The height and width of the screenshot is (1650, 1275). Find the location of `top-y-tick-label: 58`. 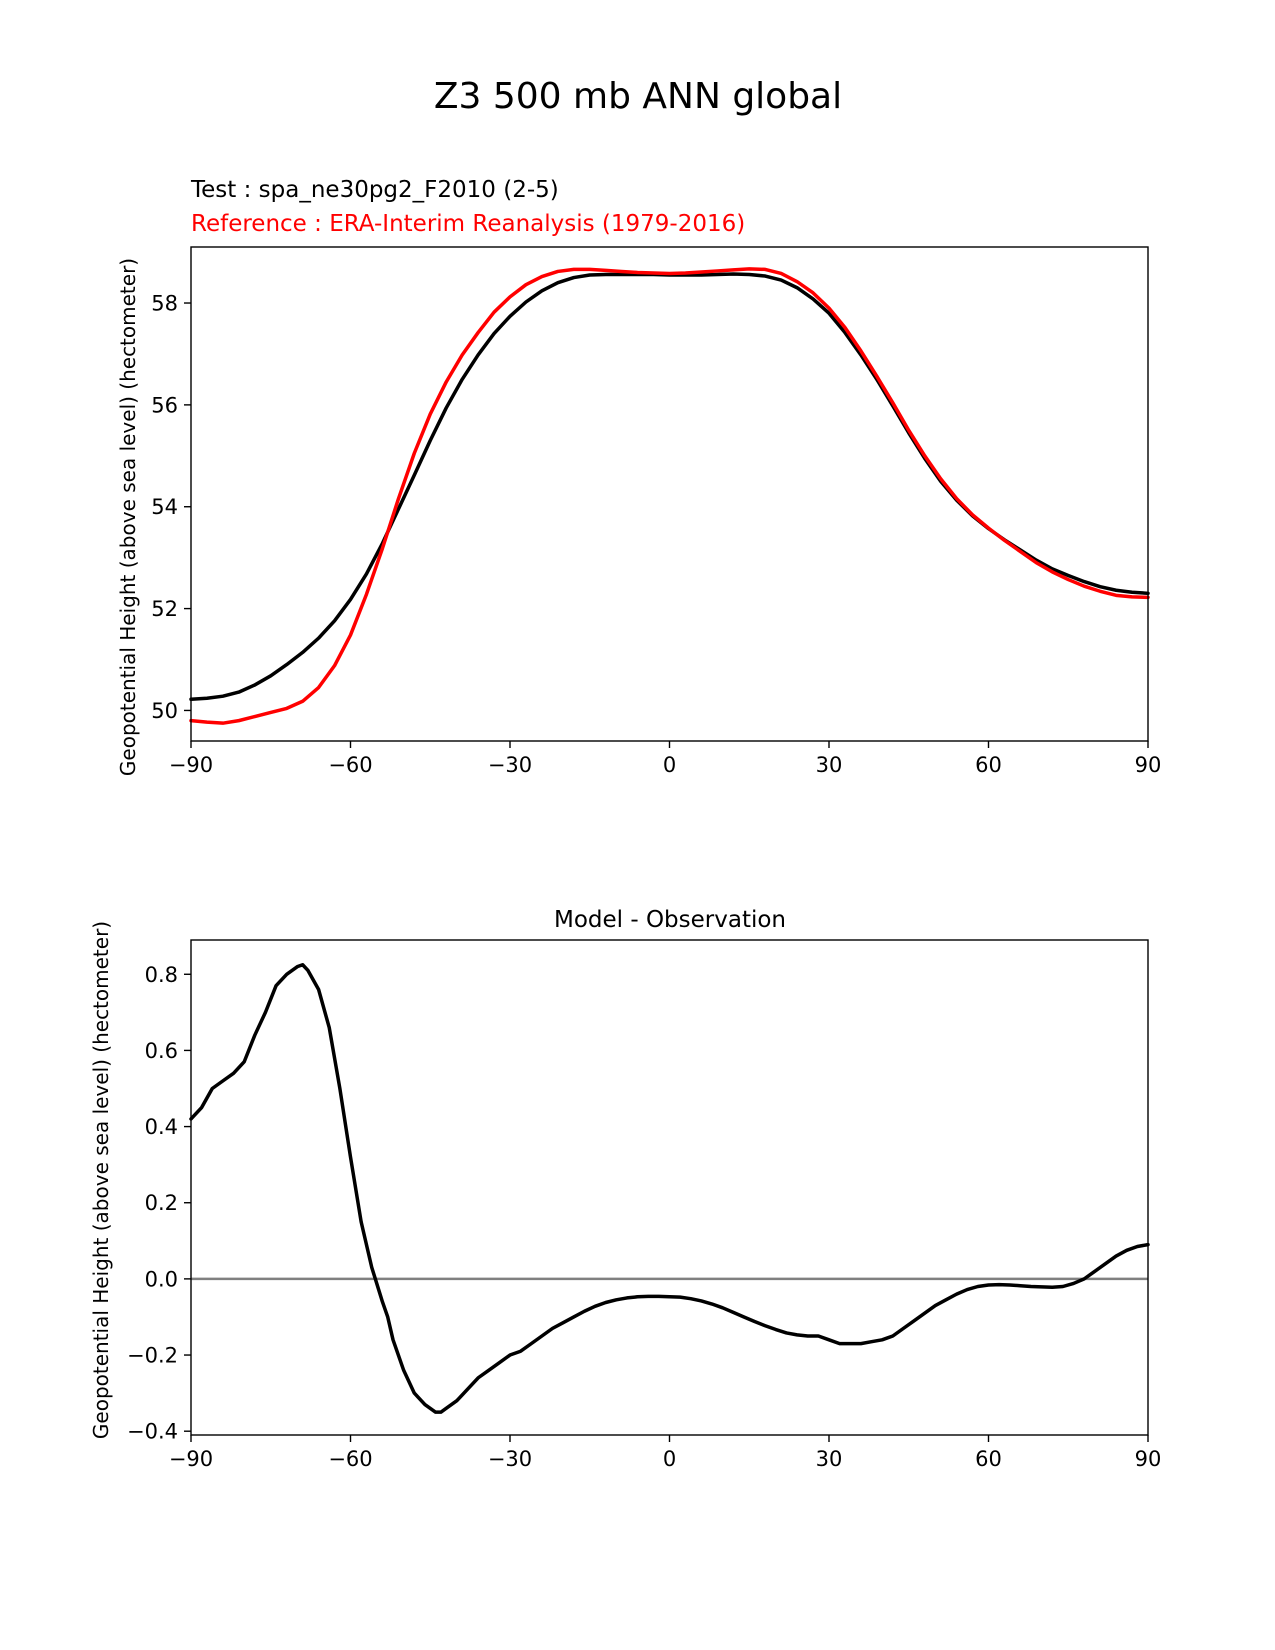

top-y-tick-label: 58 is located at coordinates (164, 304).